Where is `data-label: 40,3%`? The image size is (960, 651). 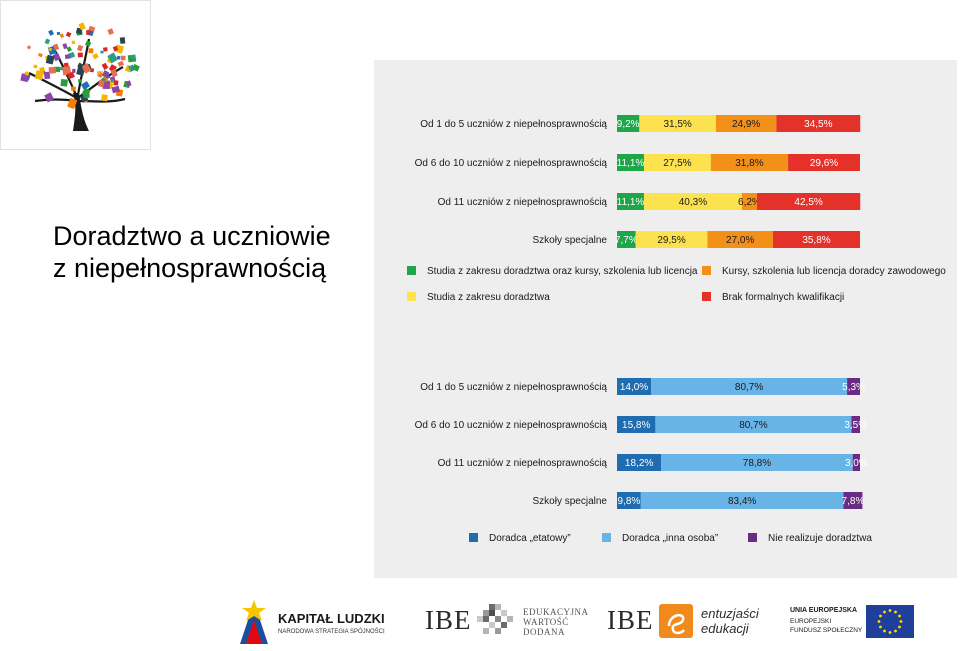
data-label: 40,3% is located at coordinates (693, 202).